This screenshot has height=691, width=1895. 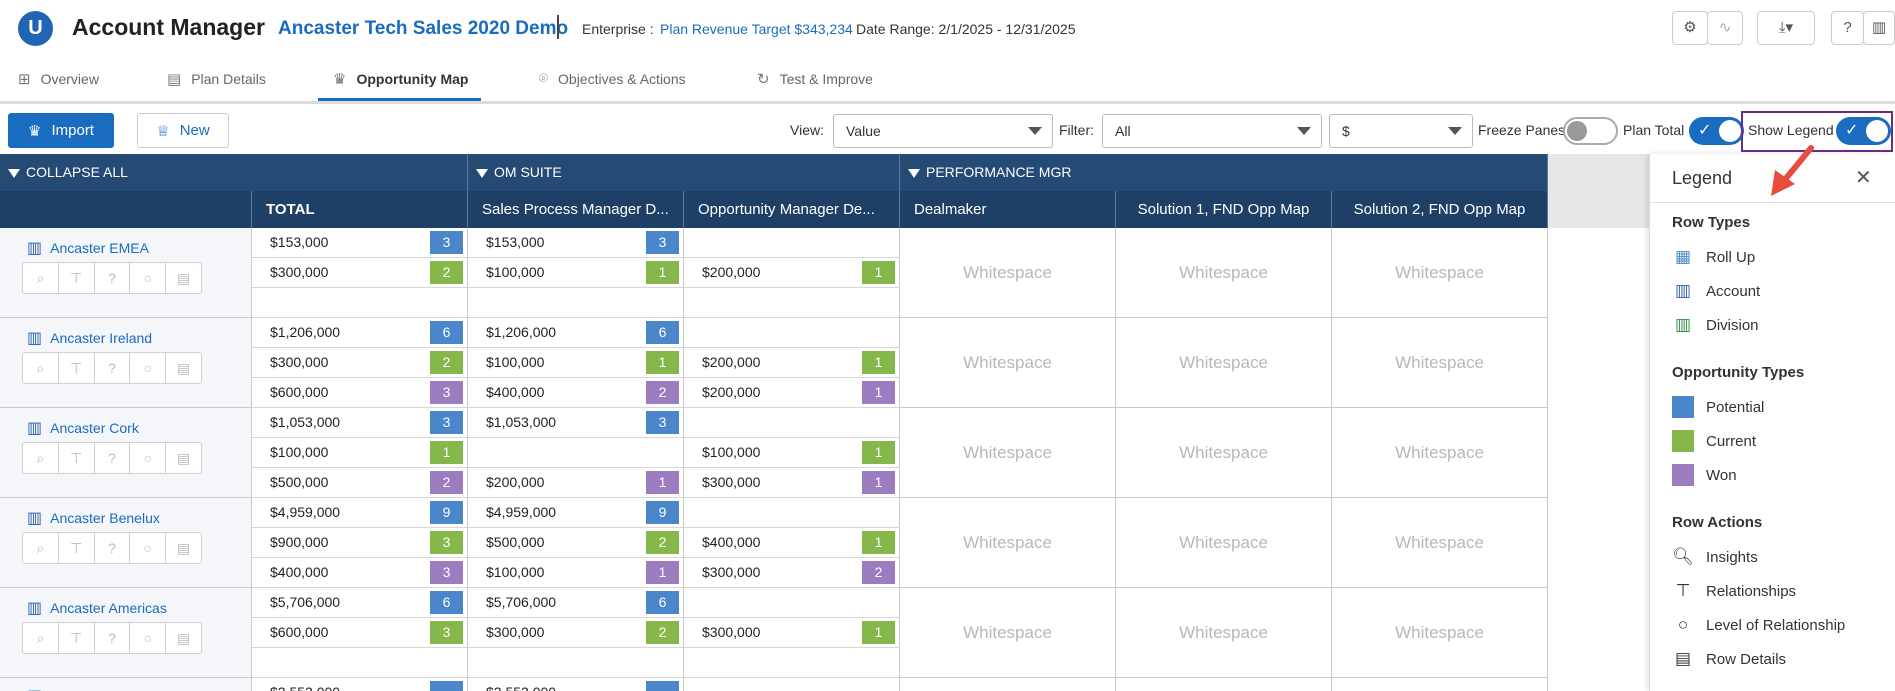 I want to click on tab-opportunity-map: ♛ Opportunity Map, so click(x=400, y=79).